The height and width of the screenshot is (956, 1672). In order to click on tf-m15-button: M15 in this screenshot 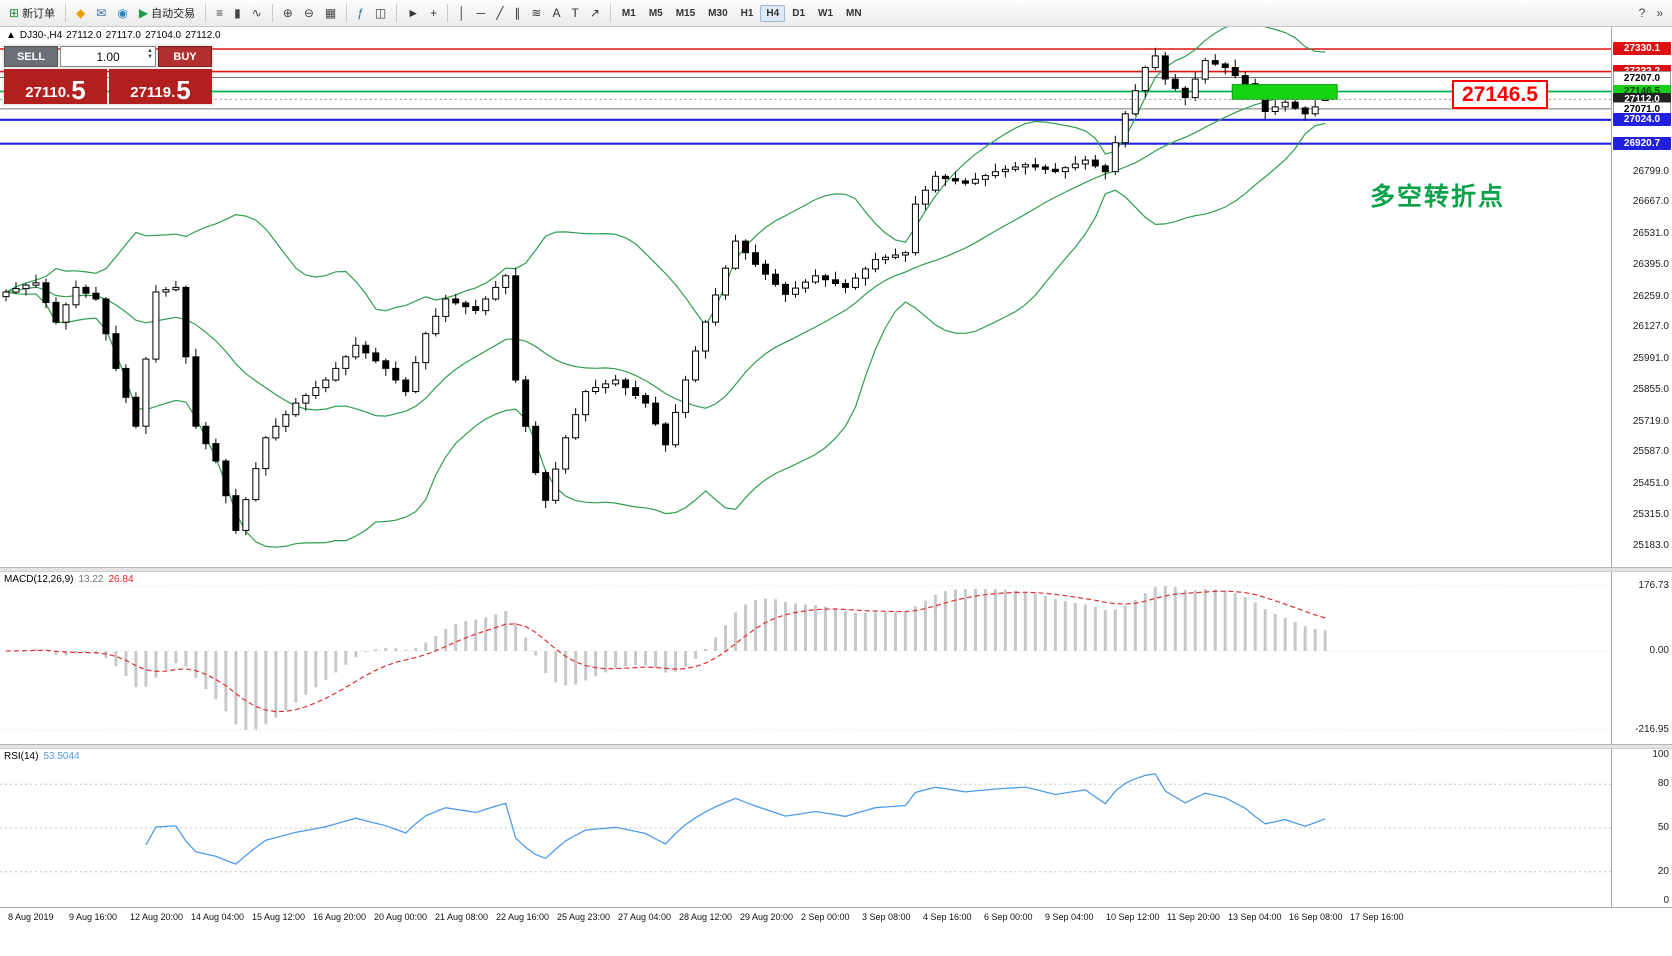, I will do `click(685, 13)`.